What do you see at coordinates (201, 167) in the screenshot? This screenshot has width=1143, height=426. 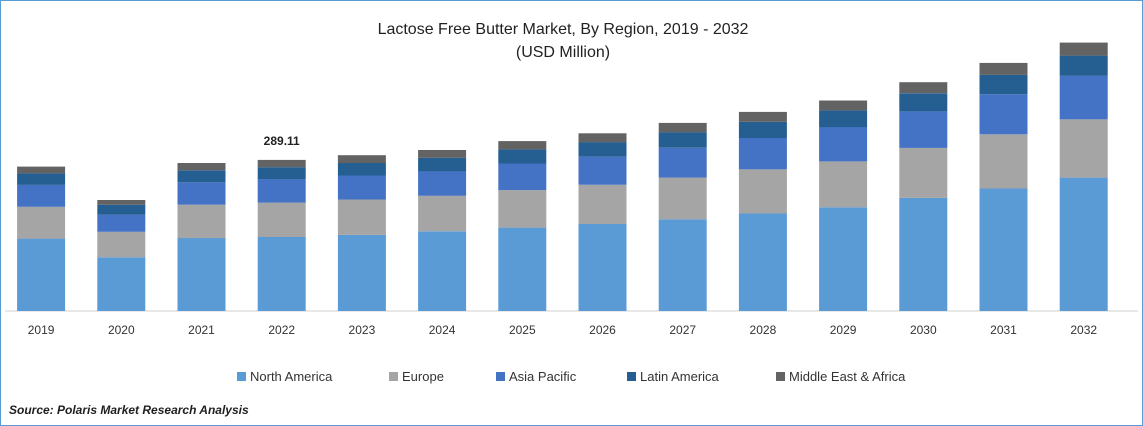 I see `bar-2021-middle-east-africa` at bounding box center [201, 167].